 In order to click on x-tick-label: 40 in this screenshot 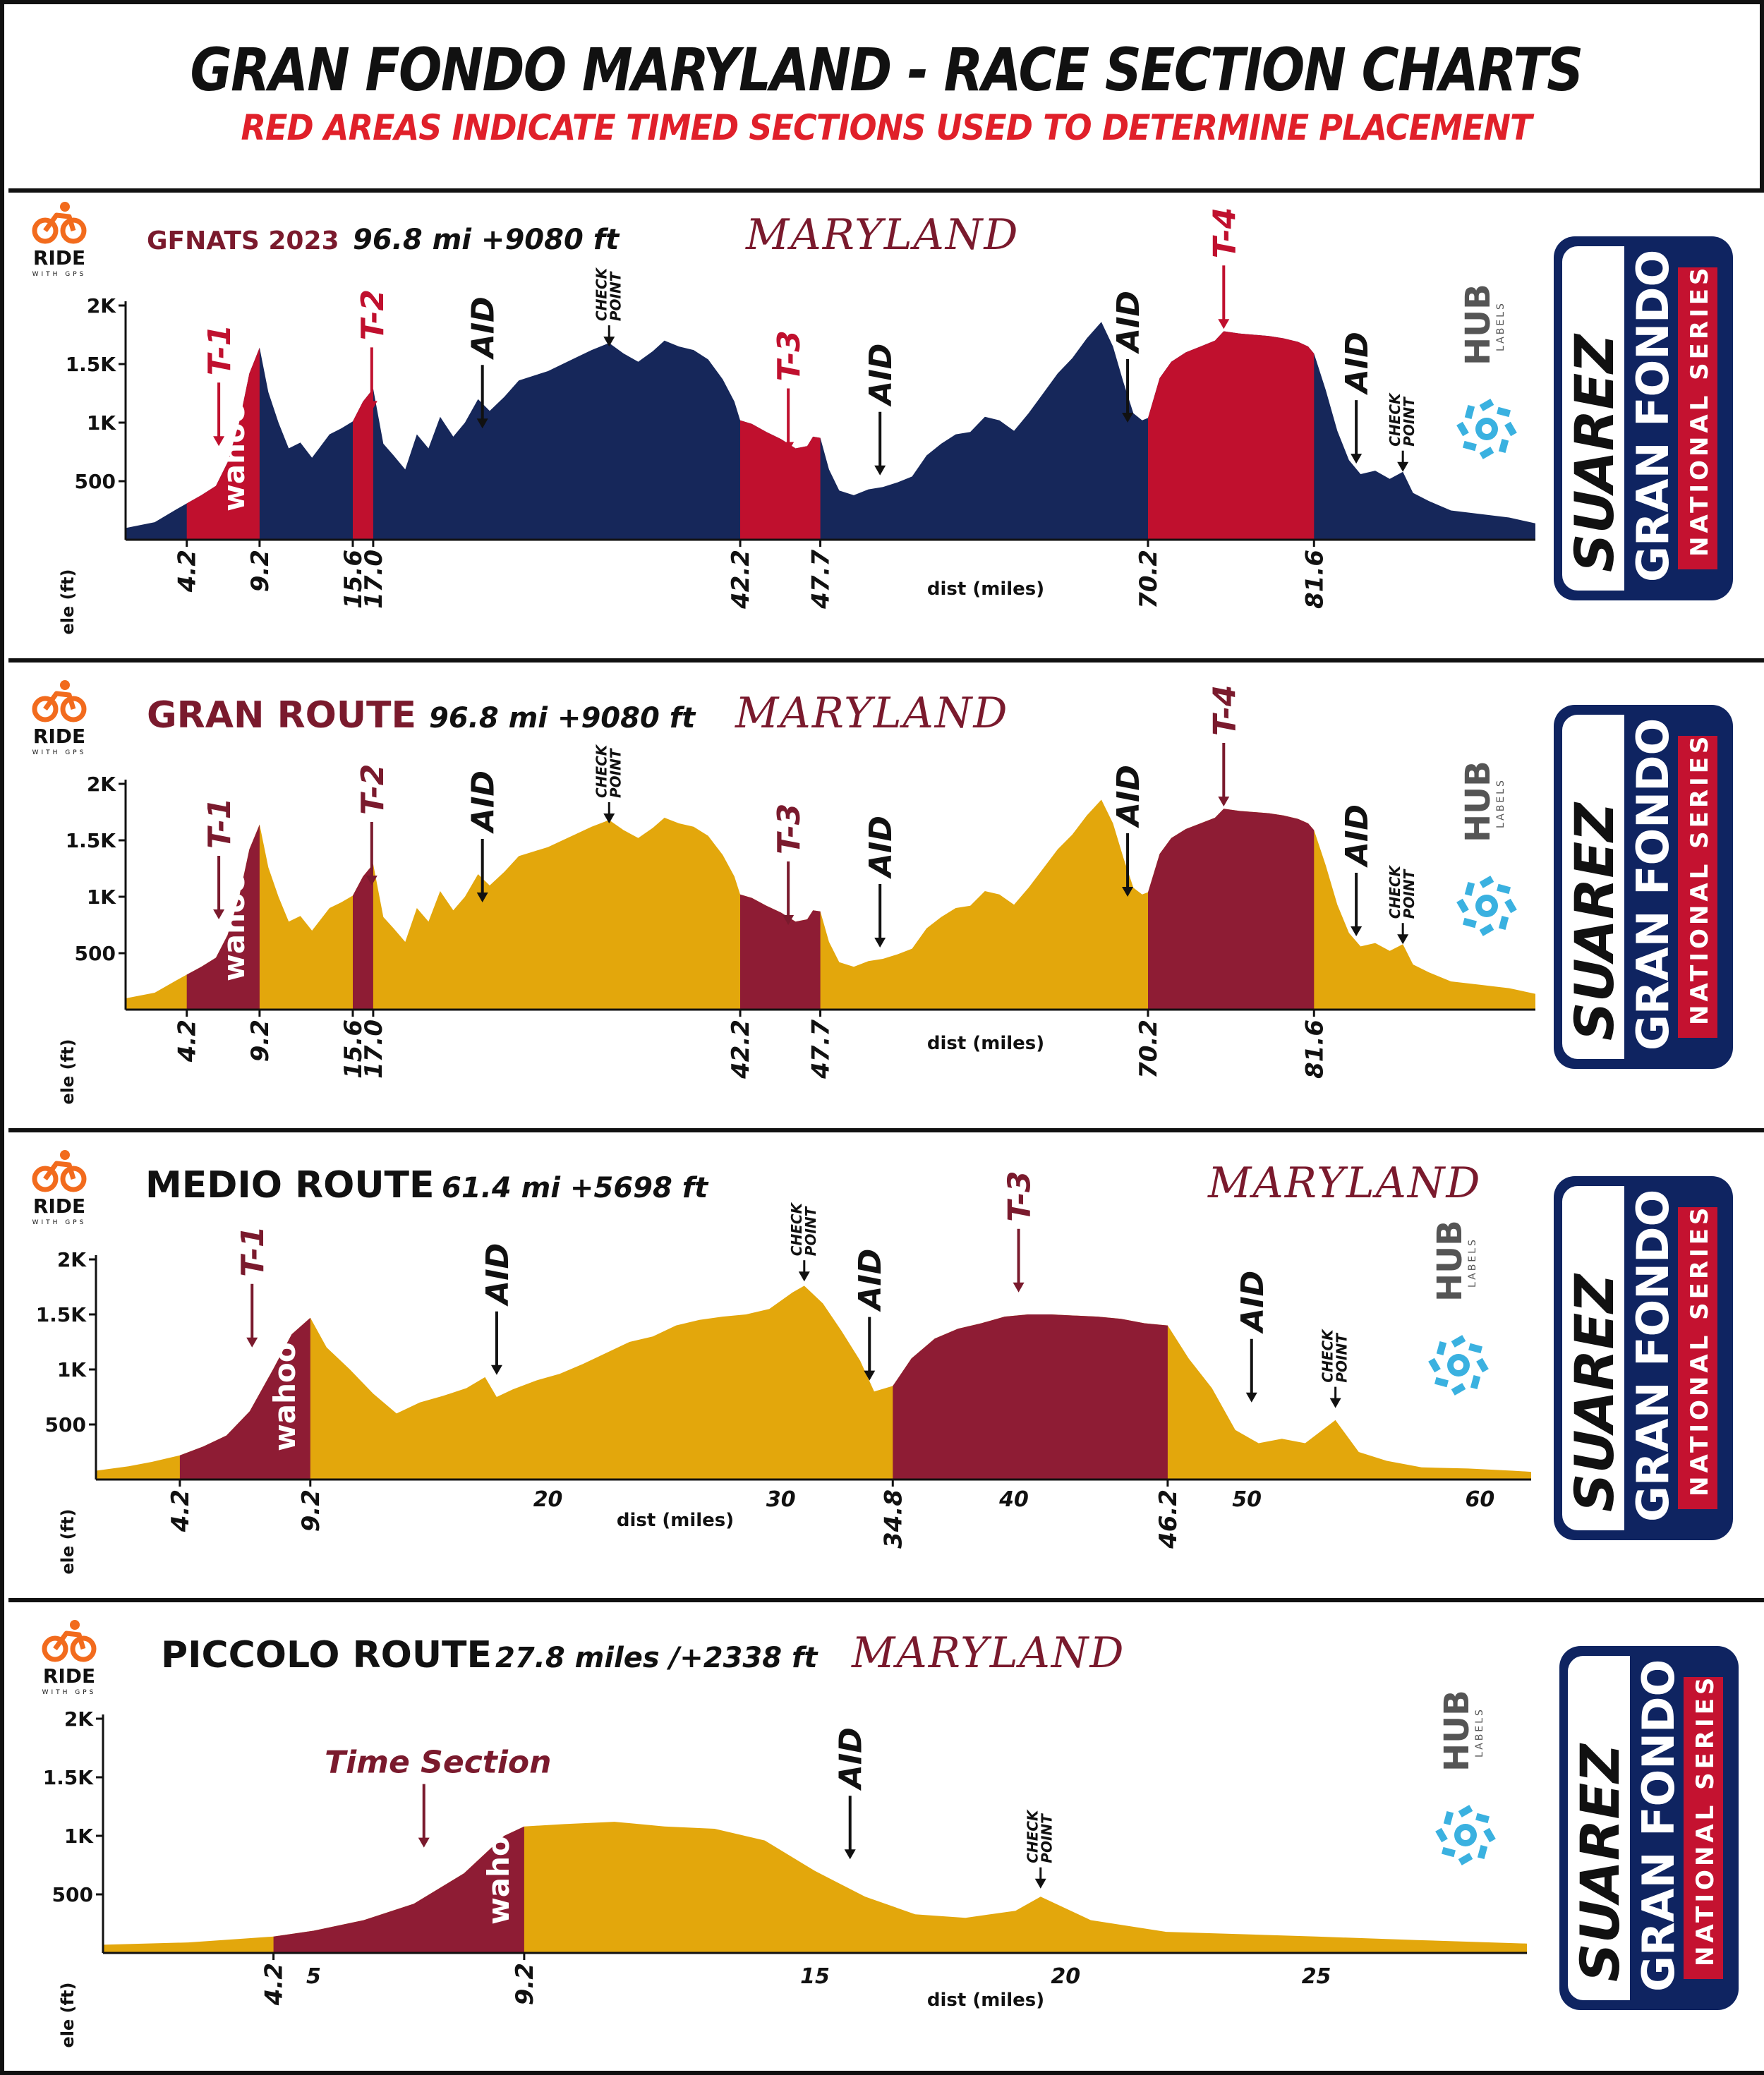, I will do `click(1013, 1499)`.